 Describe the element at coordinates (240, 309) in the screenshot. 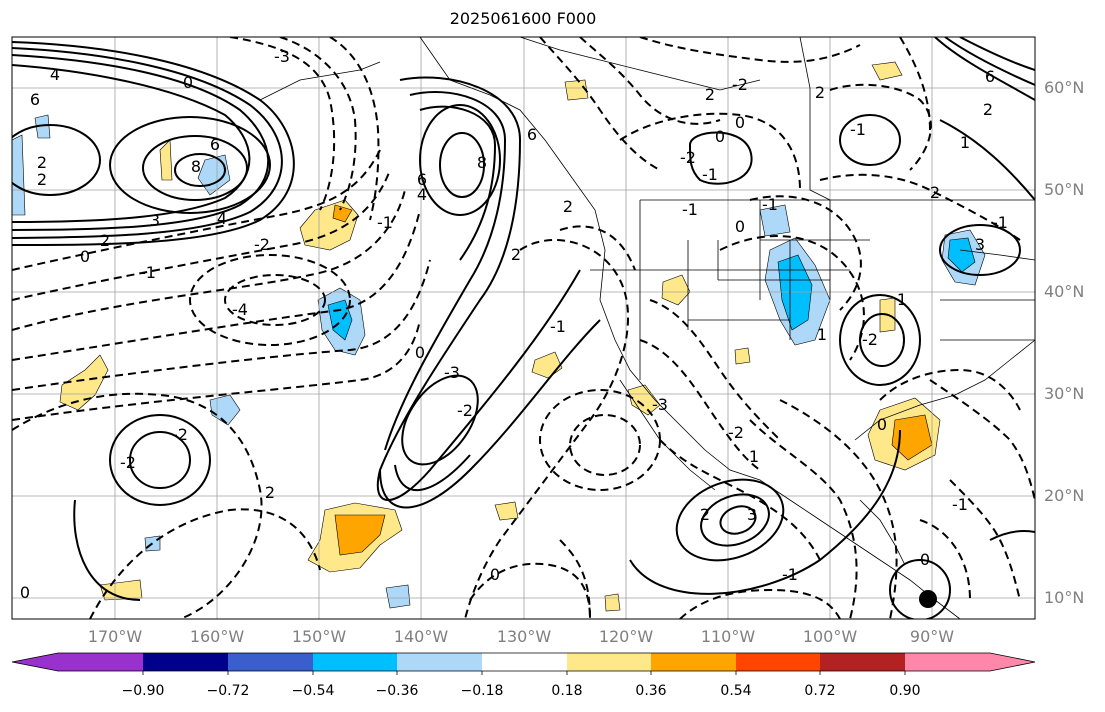

I see `contour-label: -4` at that location.